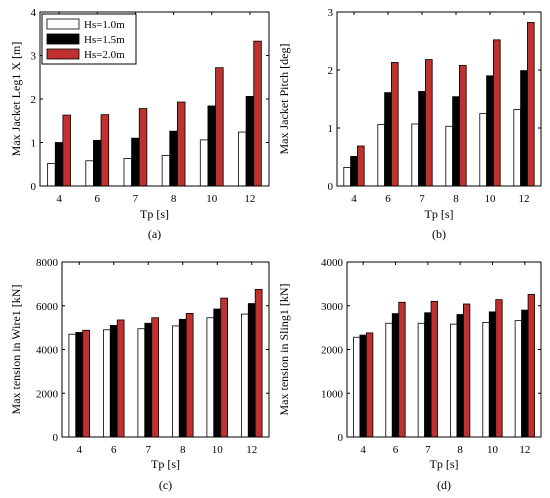 This screenshot has height=498, width=550. Describe the element at coordinates (284, 99) in the screenshot. I see `y-axis-label: Max Jacket Pitch [deg]` at that location.